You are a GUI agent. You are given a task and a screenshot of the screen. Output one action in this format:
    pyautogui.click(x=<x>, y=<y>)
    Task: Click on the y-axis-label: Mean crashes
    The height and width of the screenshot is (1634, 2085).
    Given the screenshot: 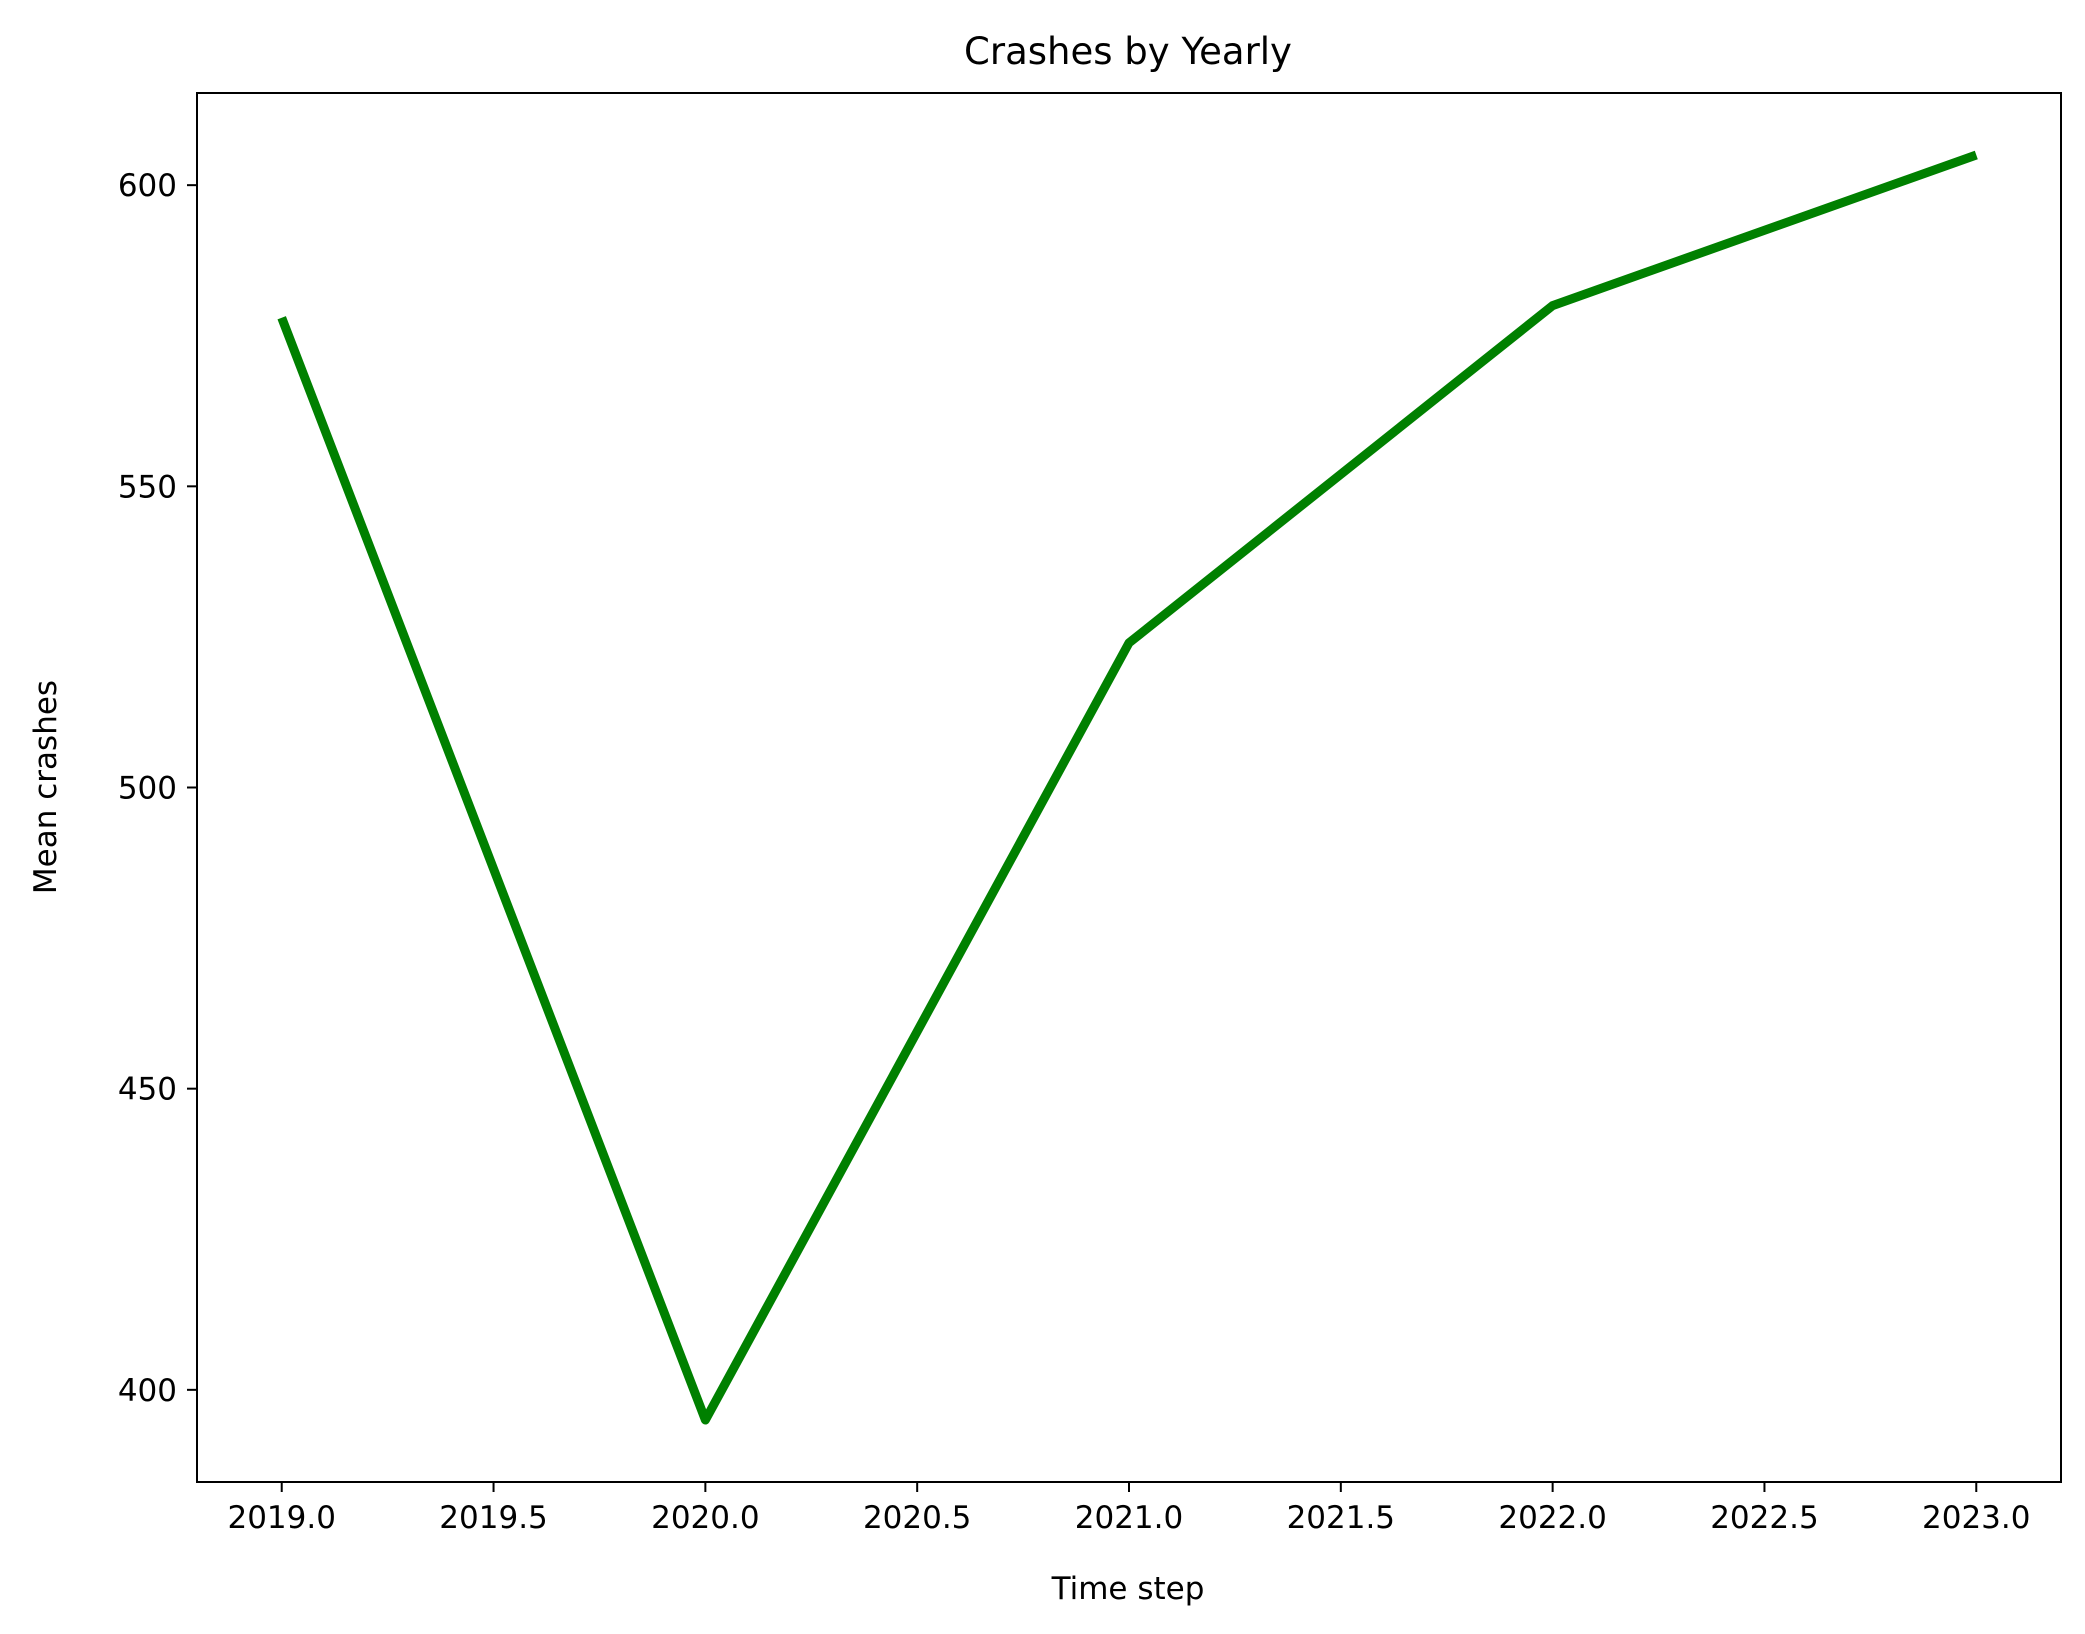 What is the action you would take?
    pyautogui.click(x=46, y=787)
    